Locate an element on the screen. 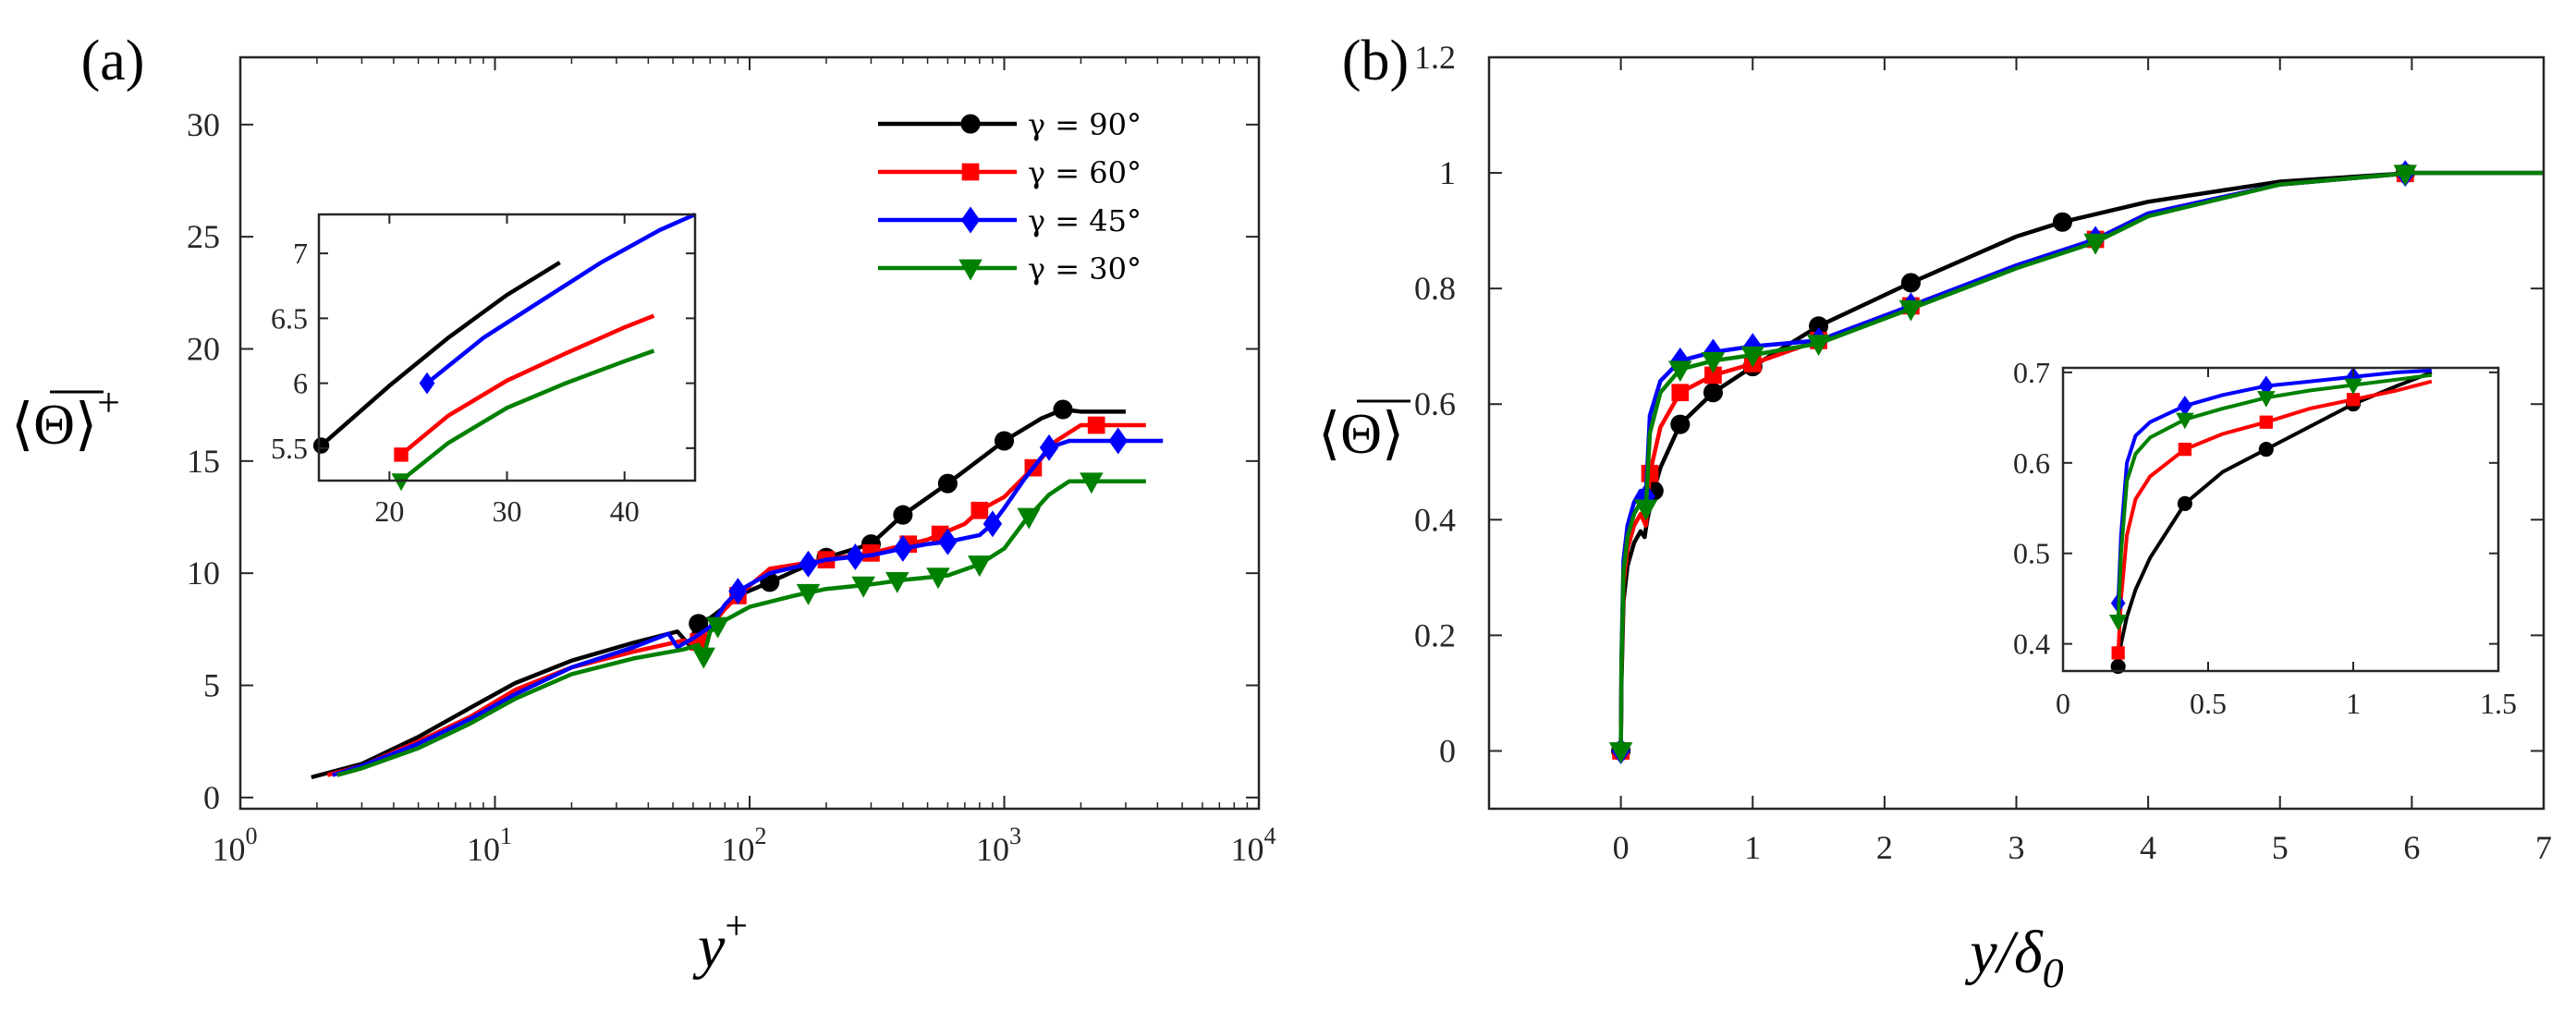 The image size is (2576, 1025). x-tick-label: 10¹ is located at coordinates (489, 845).